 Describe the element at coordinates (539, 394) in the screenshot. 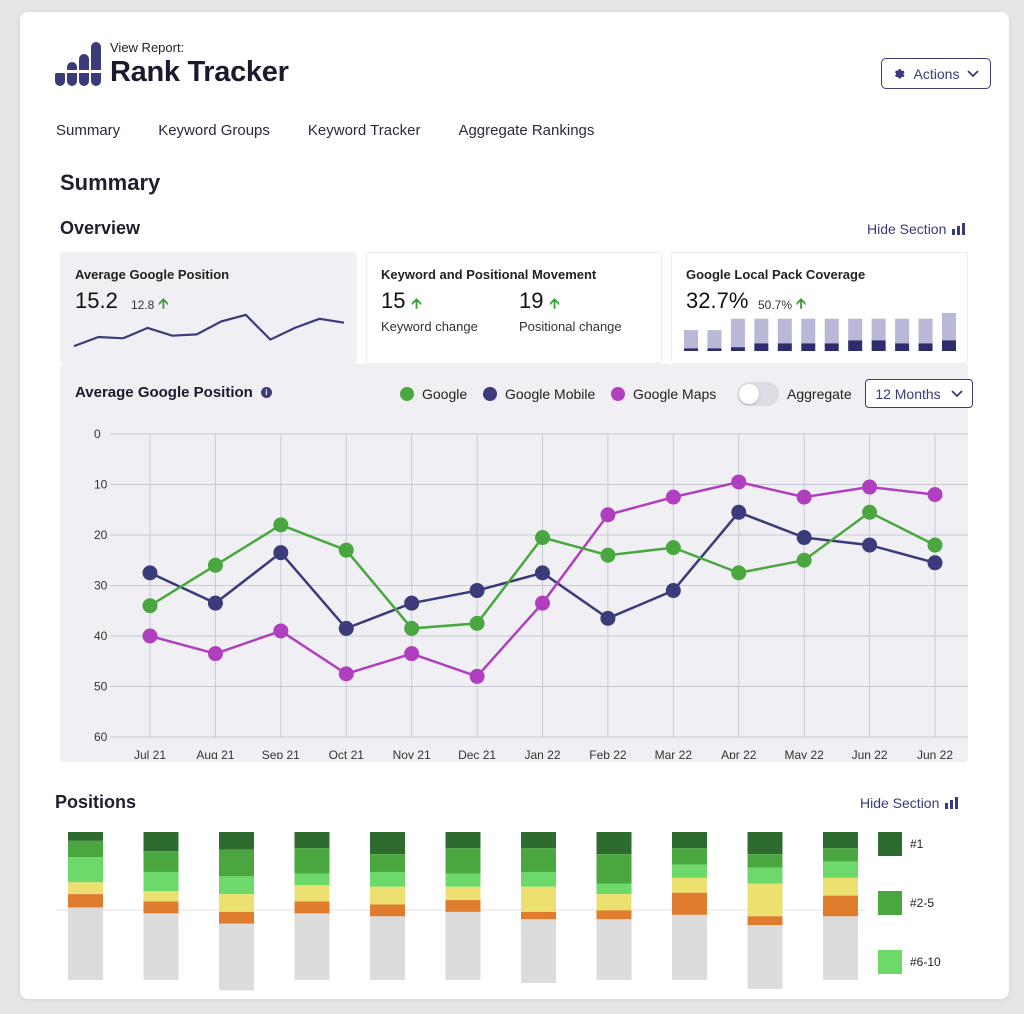

I see `legend-google-mobile: Google Mobile` at that location.